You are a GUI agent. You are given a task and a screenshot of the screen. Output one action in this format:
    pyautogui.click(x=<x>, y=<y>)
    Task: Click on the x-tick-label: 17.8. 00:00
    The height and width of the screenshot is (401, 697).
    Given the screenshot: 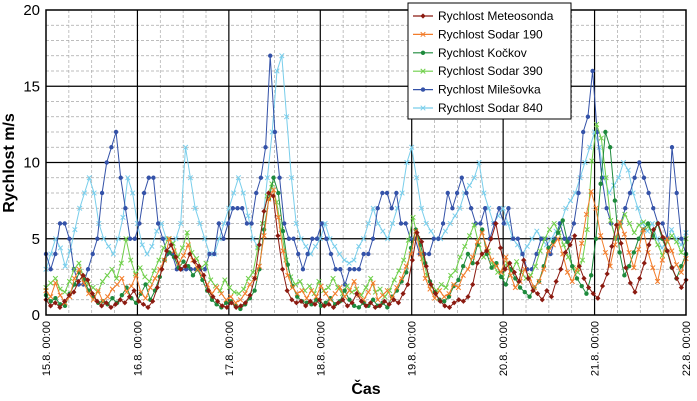 What is the action you would take?
    pyautogui.click(x=230, y=348)
    